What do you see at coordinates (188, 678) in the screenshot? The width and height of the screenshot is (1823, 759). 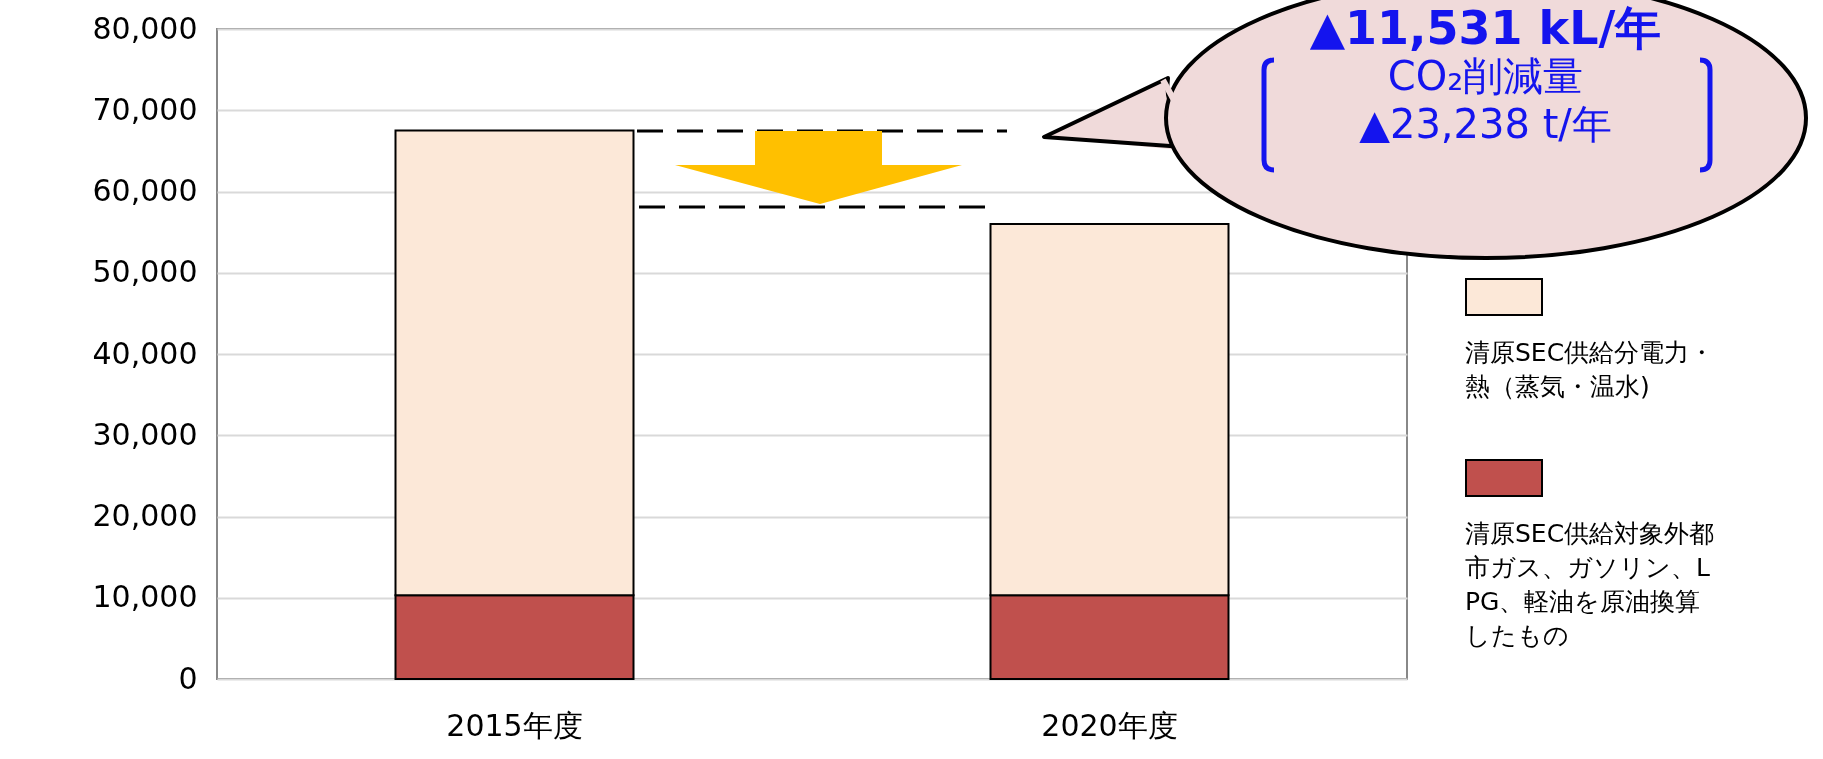 I see `y-tick-label: 0` at bounding box center [188, 678].